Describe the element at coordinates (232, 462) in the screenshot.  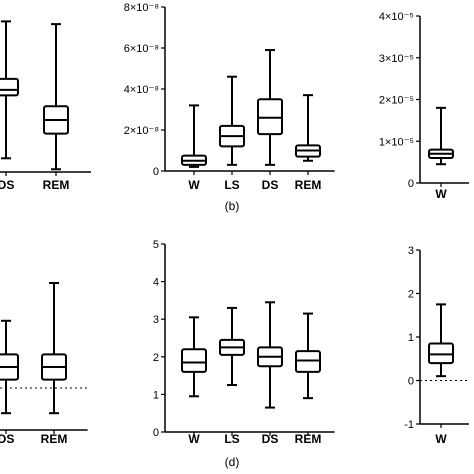
I see `panel-label: (d)` at that location.